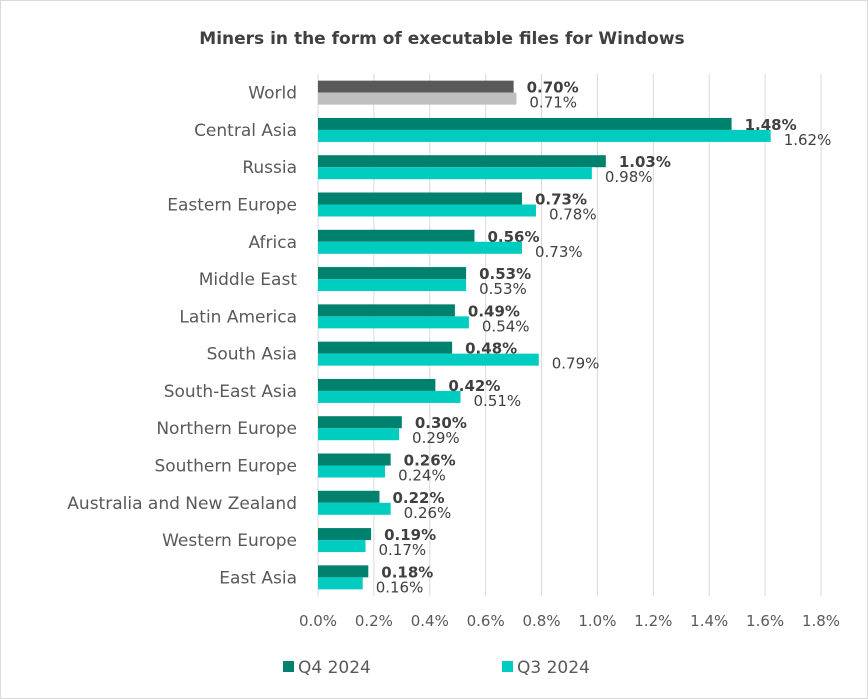 The width and height of the screenshot is (868, 699). I want to click on x-tick-label: 0.6%, so click(486, 621).